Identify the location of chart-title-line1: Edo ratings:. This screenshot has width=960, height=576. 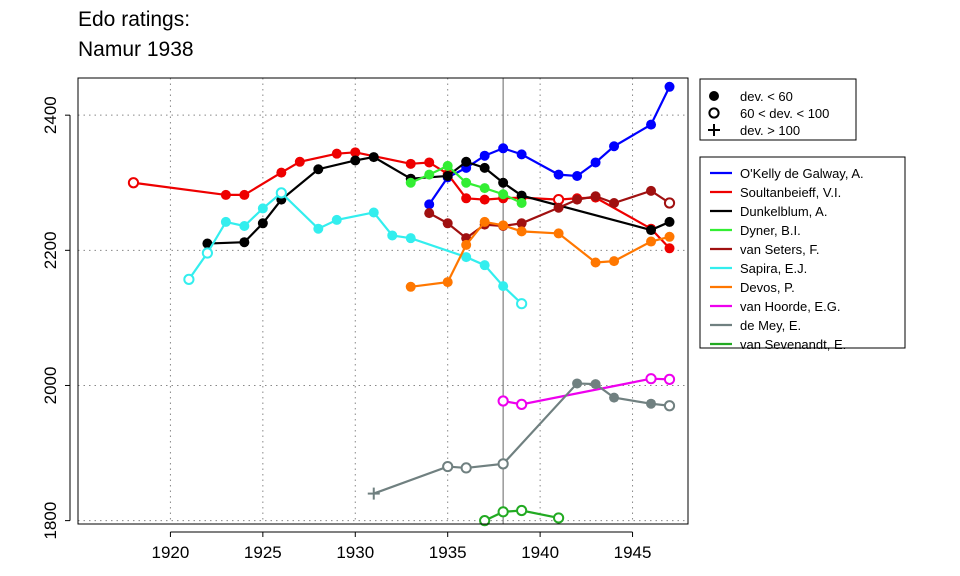
(134, 19).